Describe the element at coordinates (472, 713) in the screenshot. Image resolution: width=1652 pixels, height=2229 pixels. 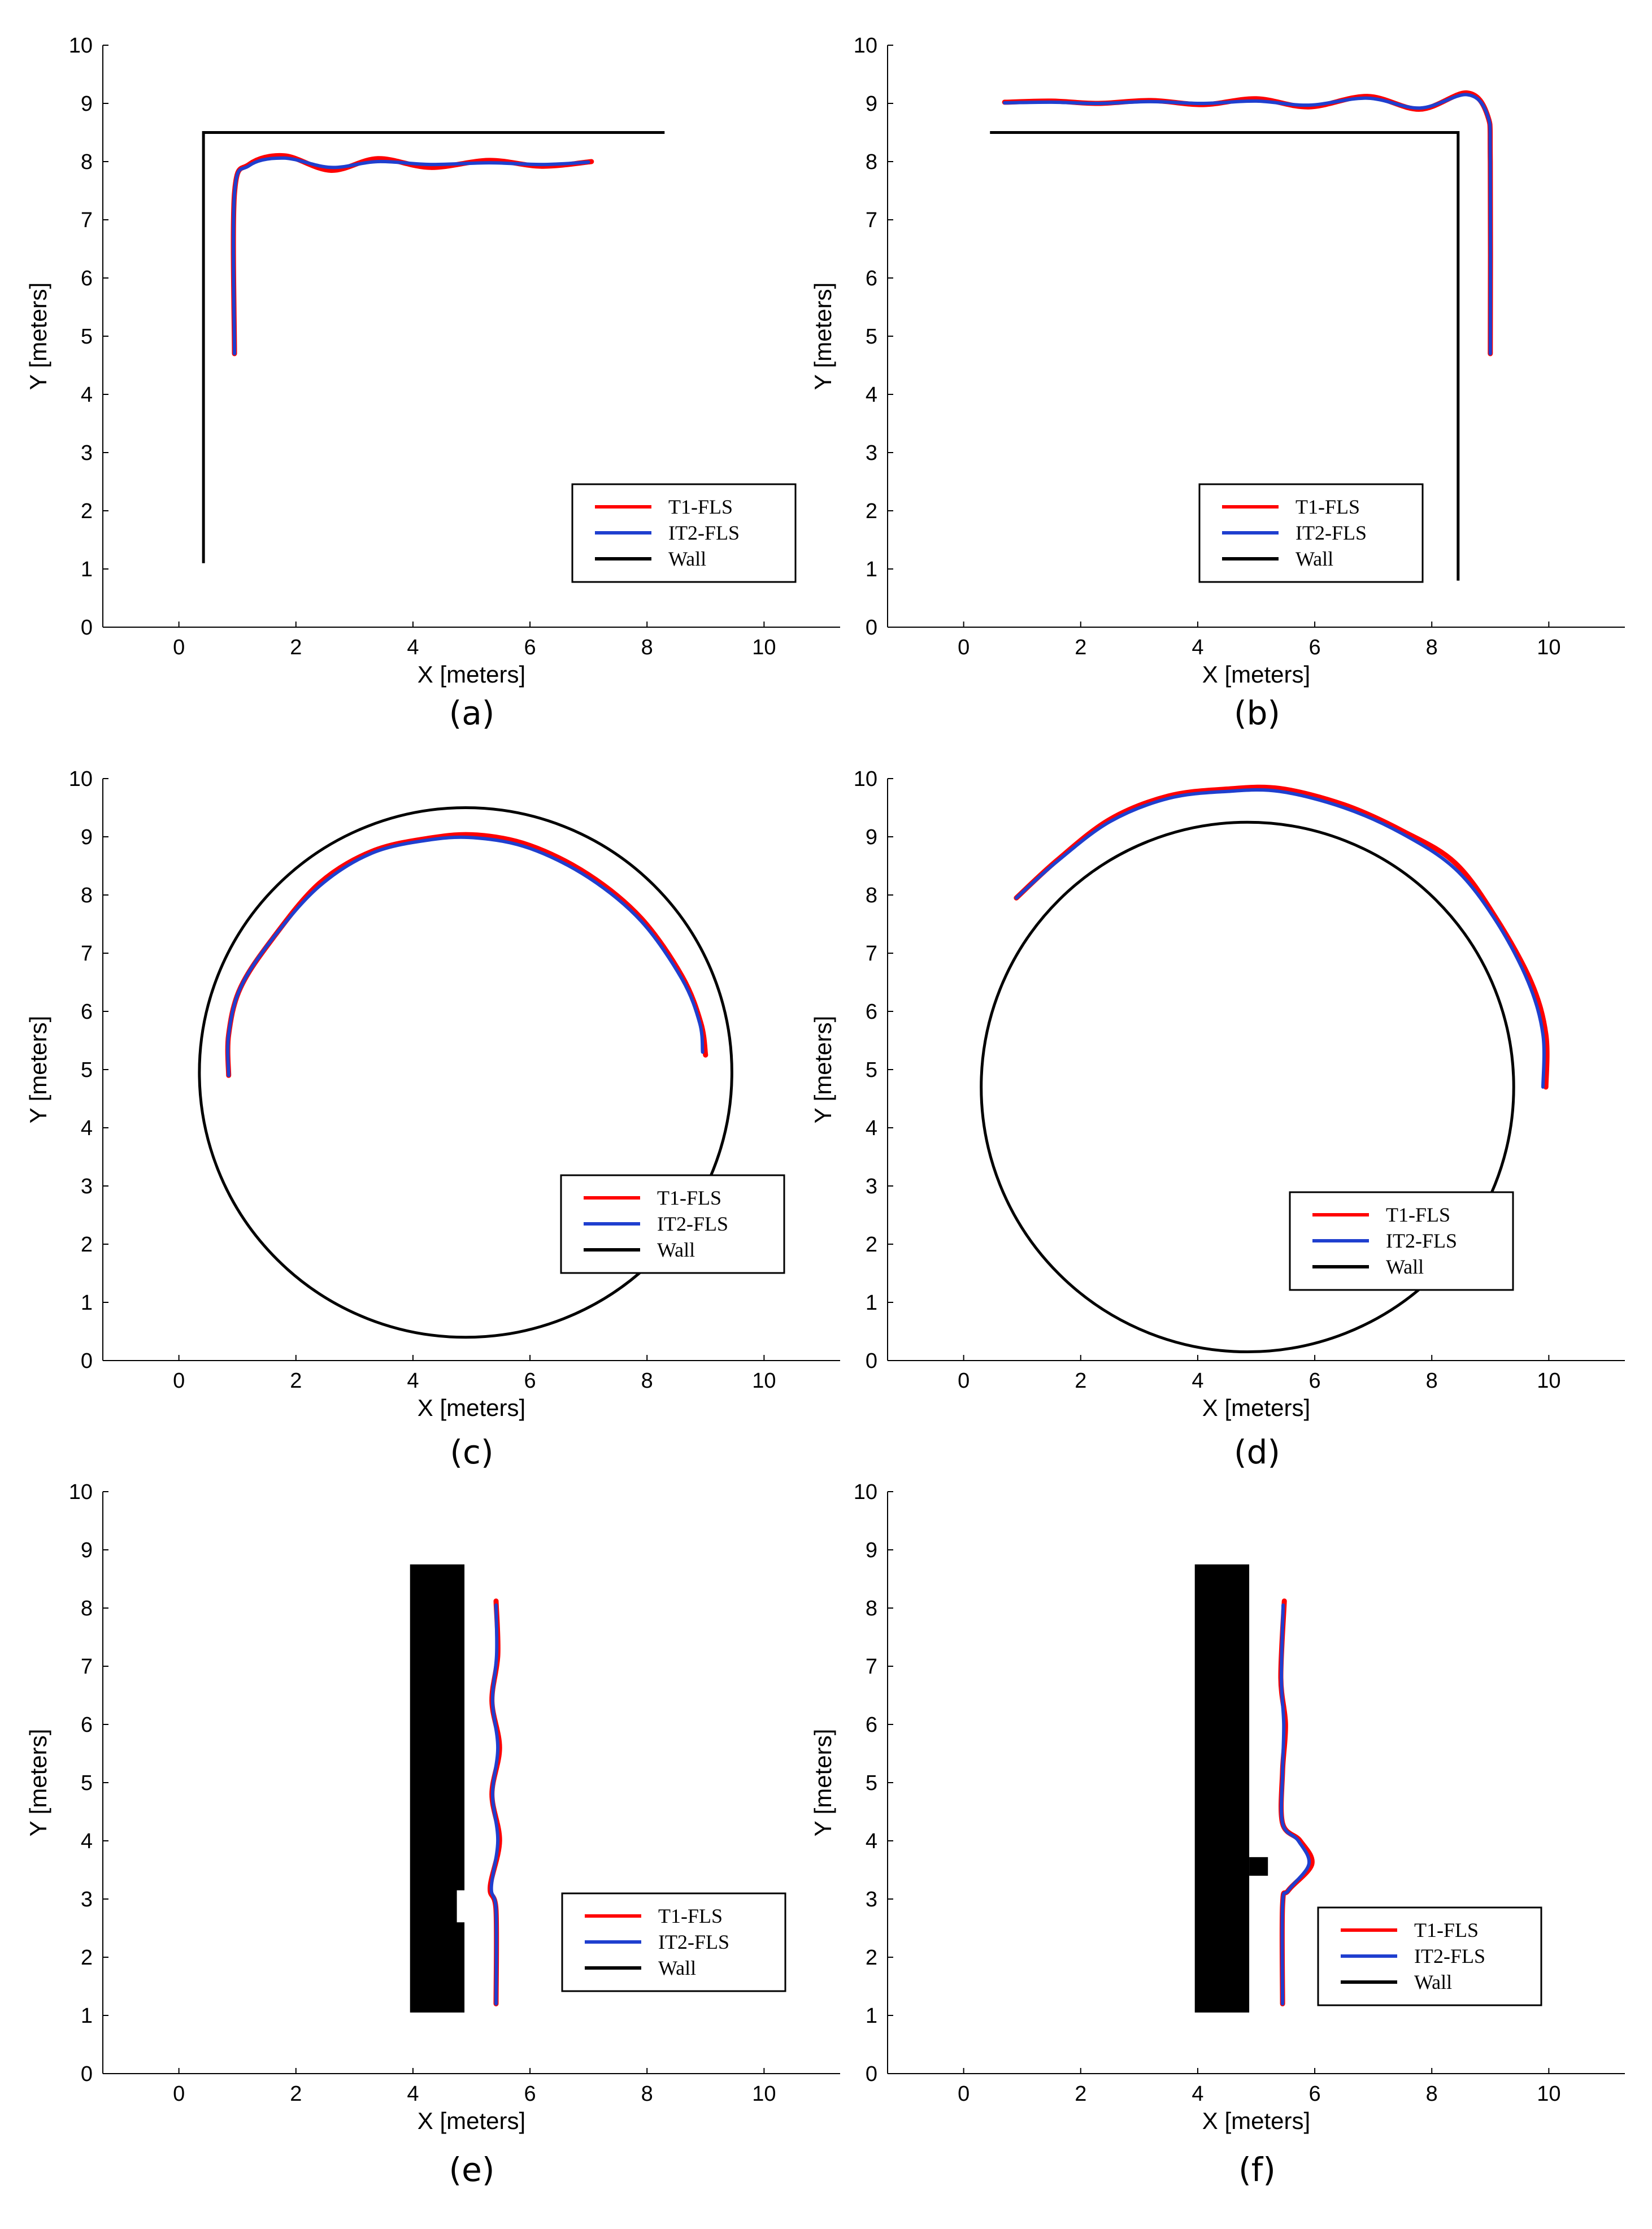
I see `panel-label: (a)` at that location.